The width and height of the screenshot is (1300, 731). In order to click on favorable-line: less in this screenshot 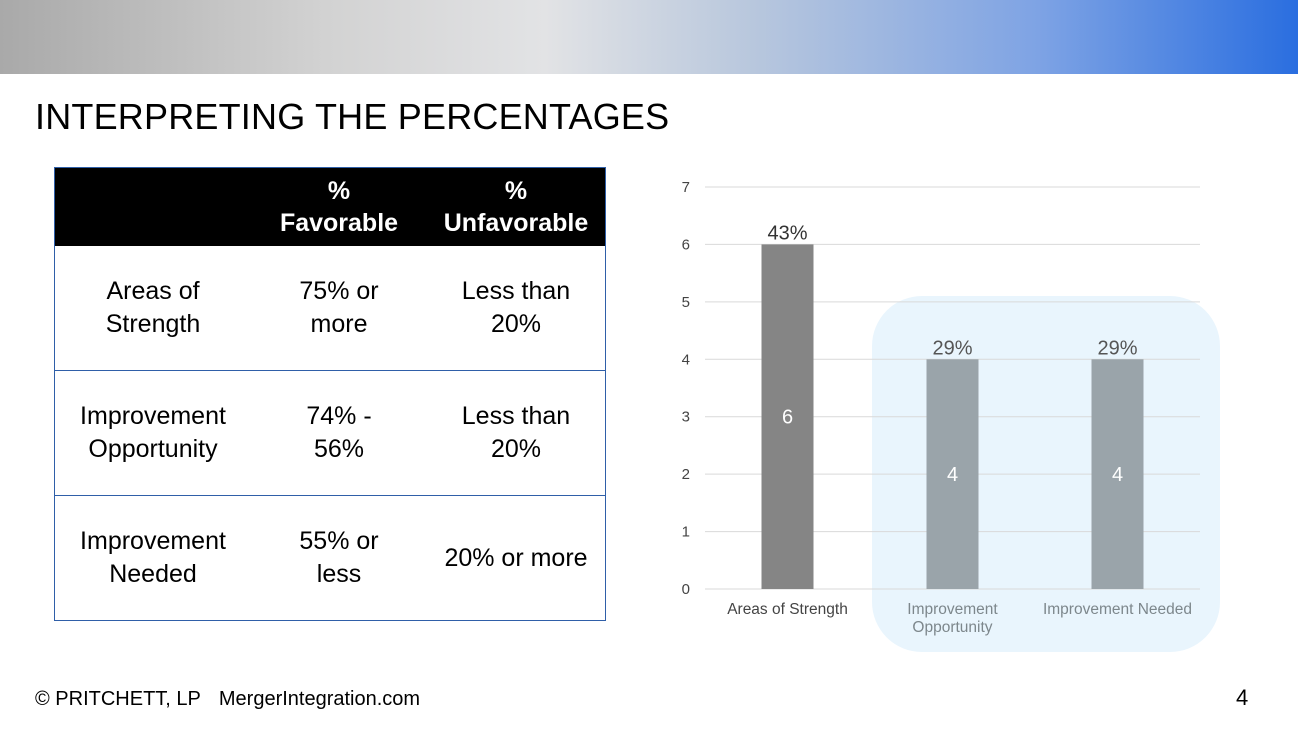, I will do `click(339, 574)`.